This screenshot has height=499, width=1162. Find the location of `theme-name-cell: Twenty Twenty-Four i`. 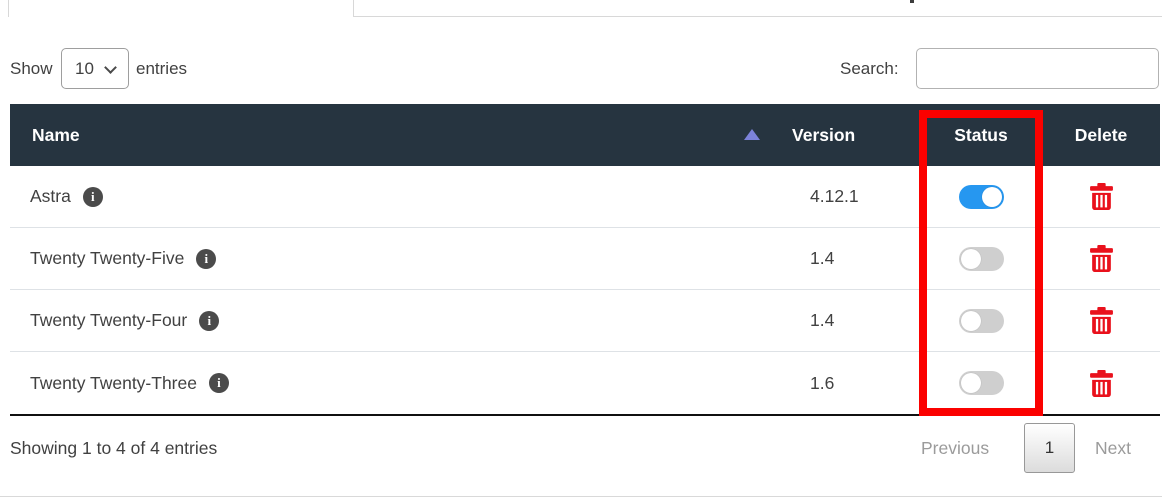

theme-name-cell: Twenty Twenty-Four i is located at coordinates (395, 320).